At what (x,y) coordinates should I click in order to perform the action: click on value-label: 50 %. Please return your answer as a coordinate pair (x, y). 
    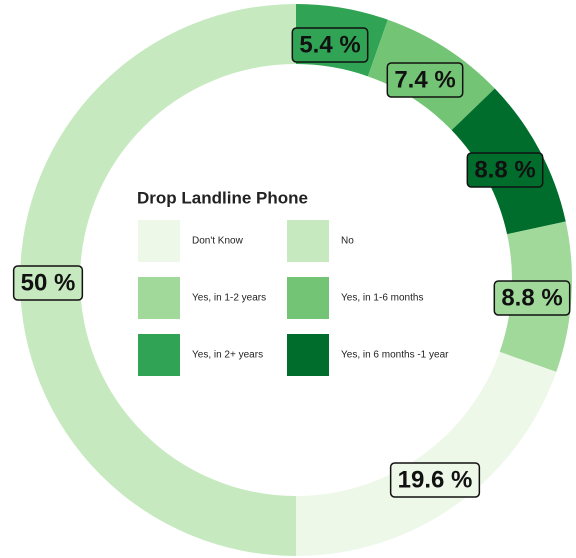
    Looking at the image, I should click on (48, 282).